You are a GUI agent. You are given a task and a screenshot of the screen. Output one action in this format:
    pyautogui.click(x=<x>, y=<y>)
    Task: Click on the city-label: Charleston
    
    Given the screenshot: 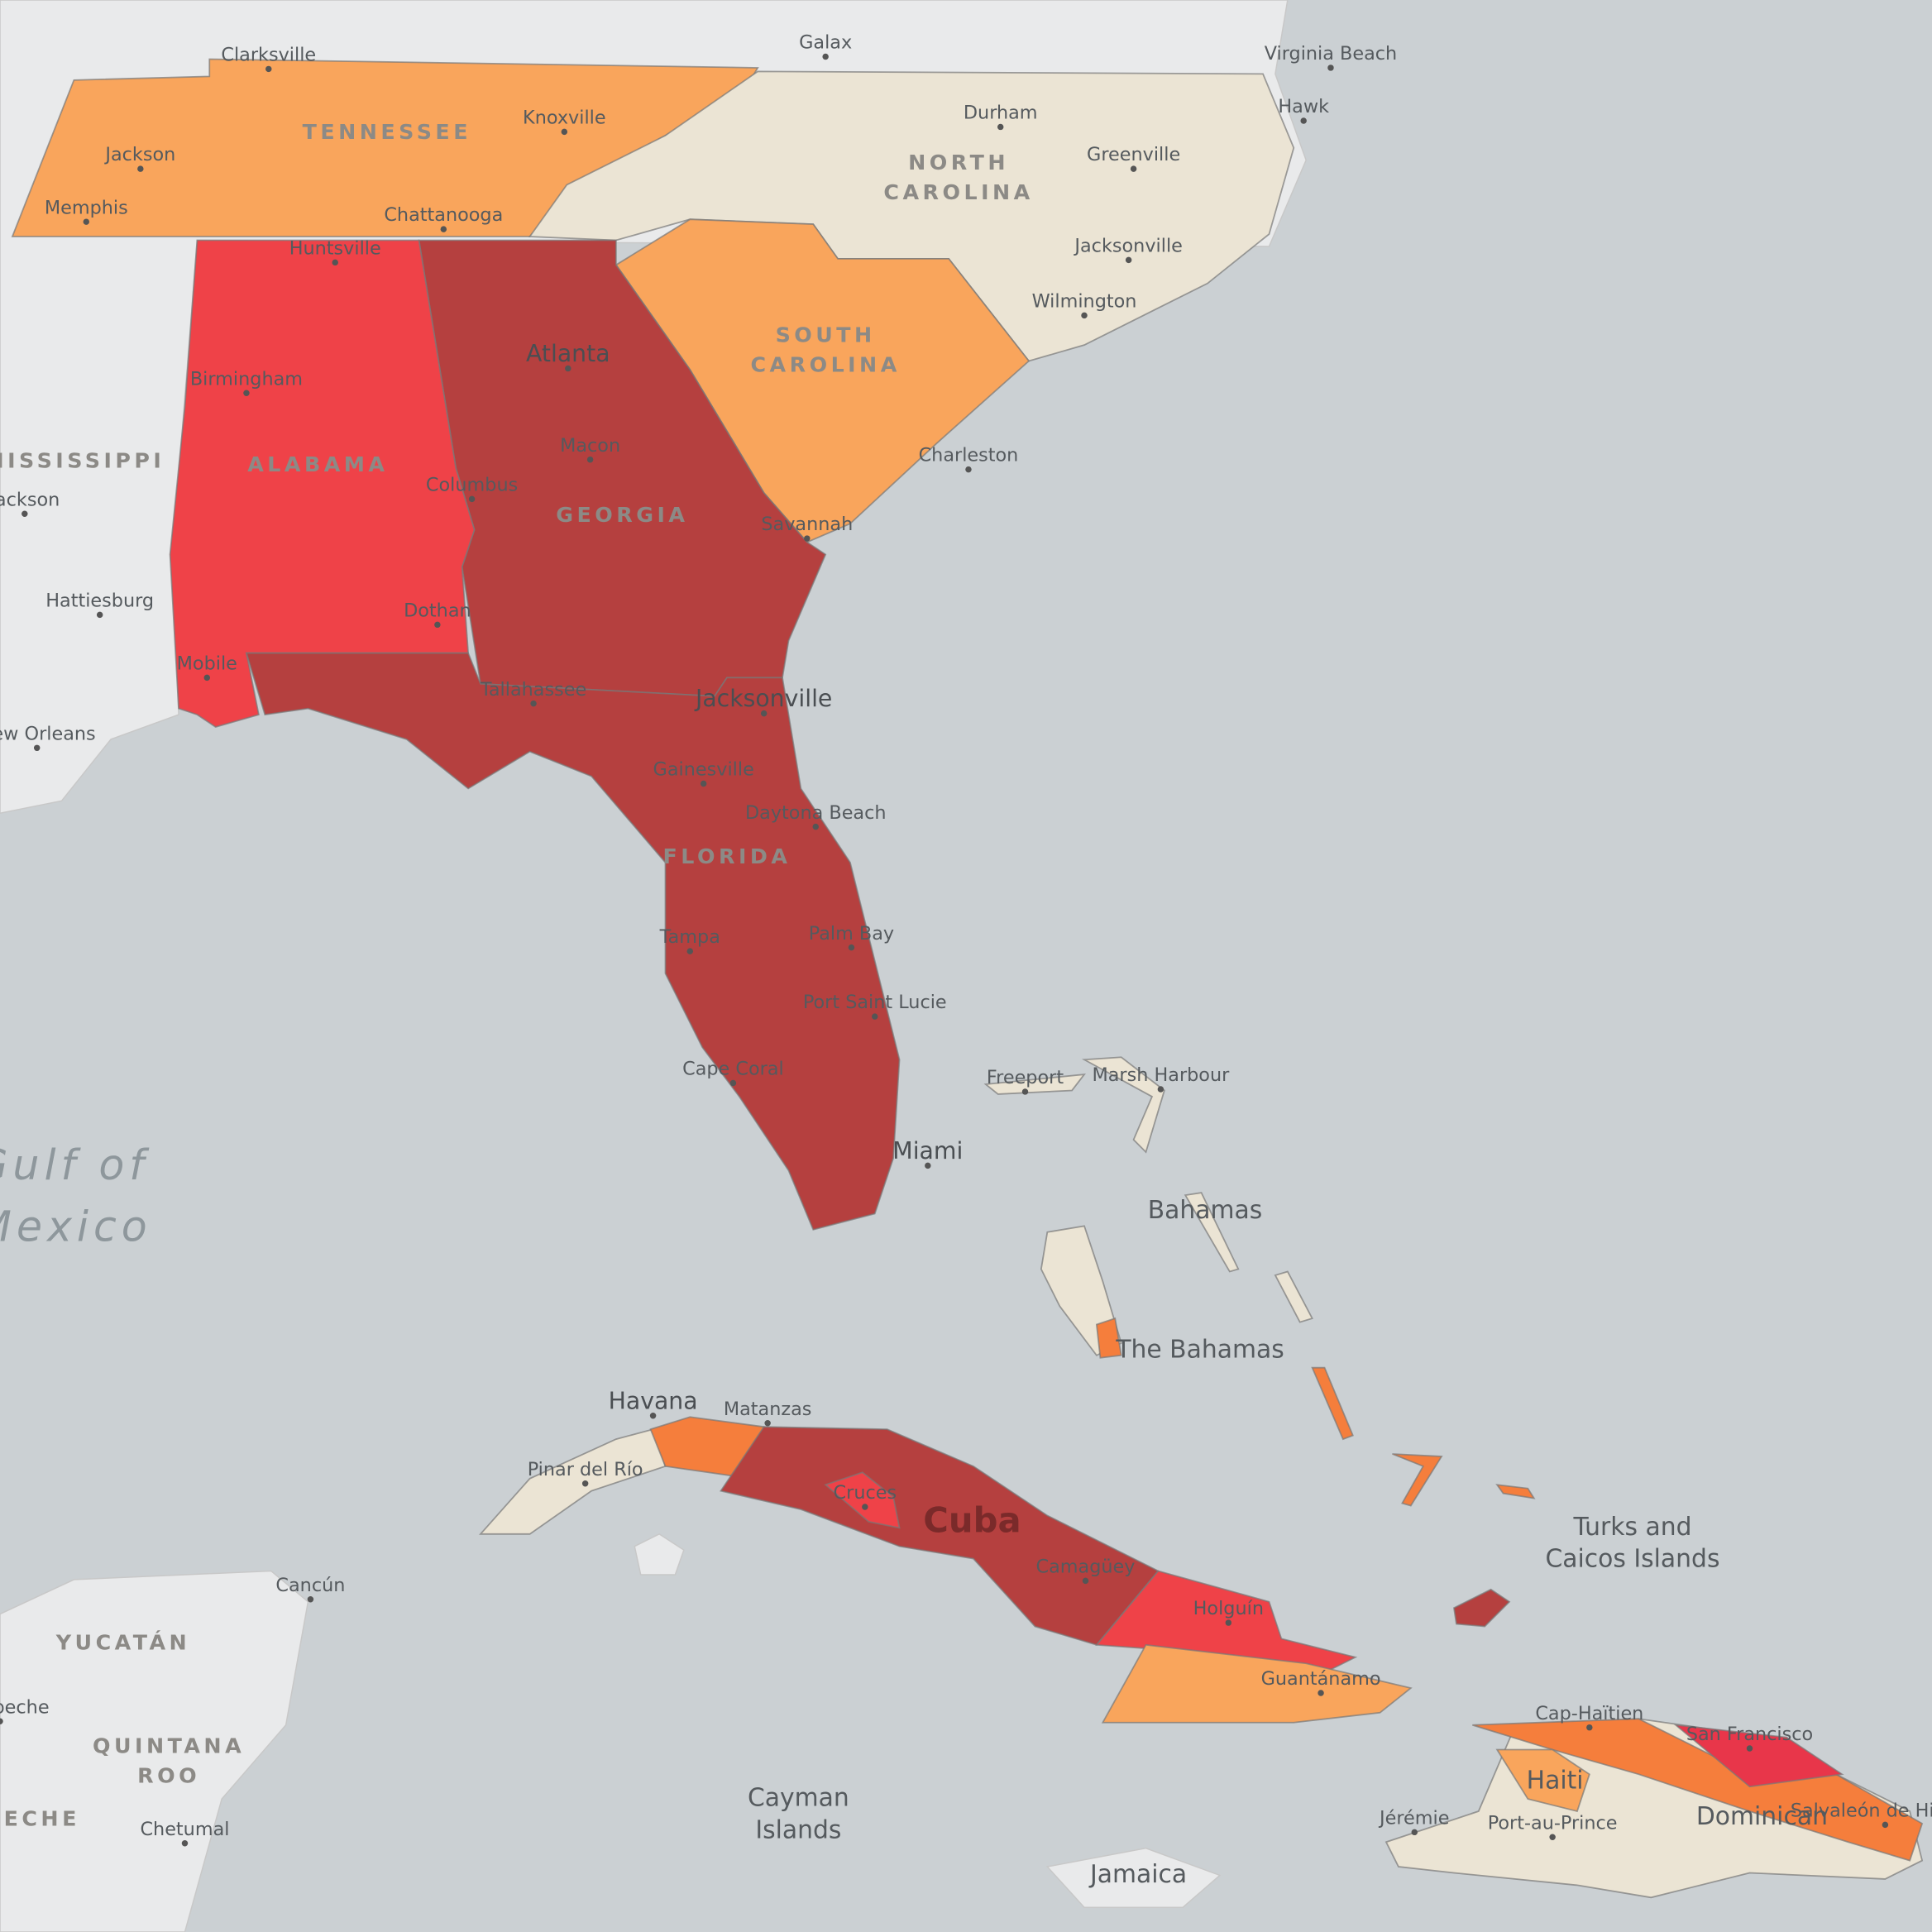 What is the action you would take?
    pyautogui.click(x=969, y=455)
    